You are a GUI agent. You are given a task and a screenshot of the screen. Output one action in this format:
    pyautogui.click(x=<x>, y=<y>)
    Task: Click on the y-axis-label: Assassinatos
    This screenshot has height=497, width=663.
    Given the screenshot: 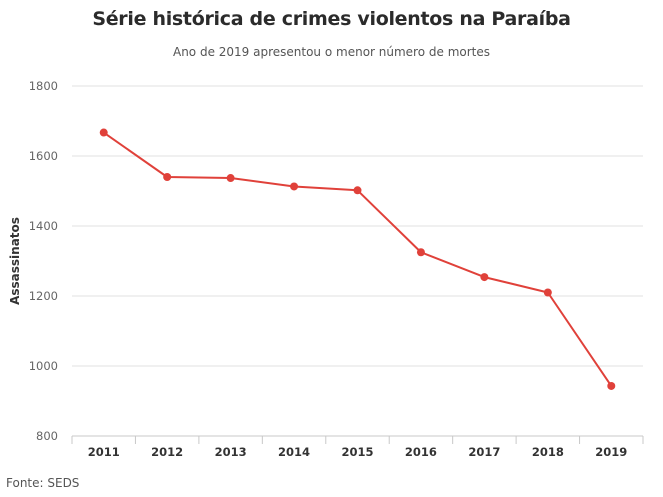 What is the action you would take?
    pyautogui.click(x=15, y=261)
    